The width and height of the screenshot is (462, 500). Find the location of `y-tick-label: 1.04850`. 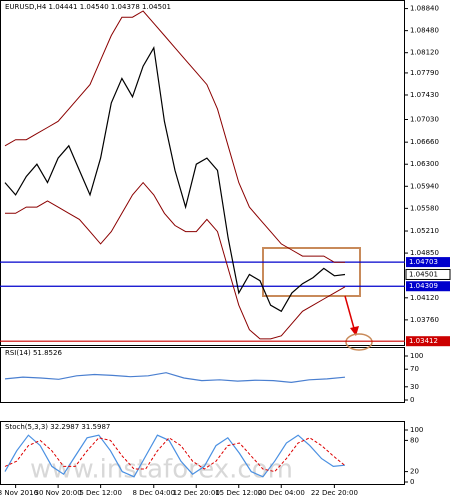

y-tick-label: 1.04850 is located at coordinates (424, 253).